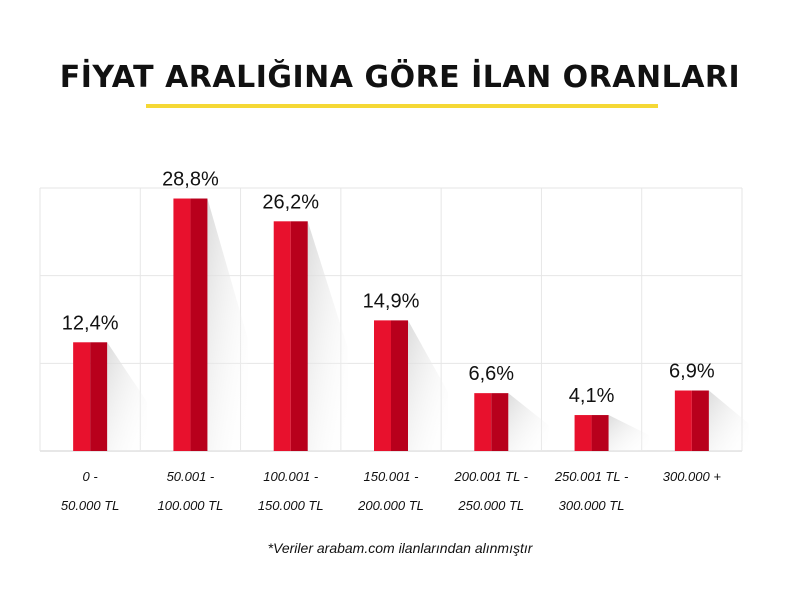 The image size is (800, 600). I want to click on category-label: 300.000 TL, so click(592, 505).